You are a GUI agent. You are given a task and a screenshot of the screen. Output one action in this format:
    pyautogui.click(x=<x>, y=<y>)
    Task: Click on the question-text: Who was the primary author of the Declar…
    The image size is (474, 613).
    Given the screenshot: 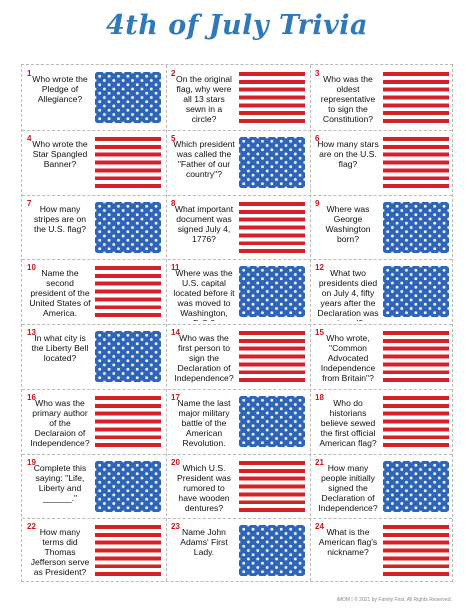 What is the action you would take?
    pyautogui.click(x=60, y=422)
    